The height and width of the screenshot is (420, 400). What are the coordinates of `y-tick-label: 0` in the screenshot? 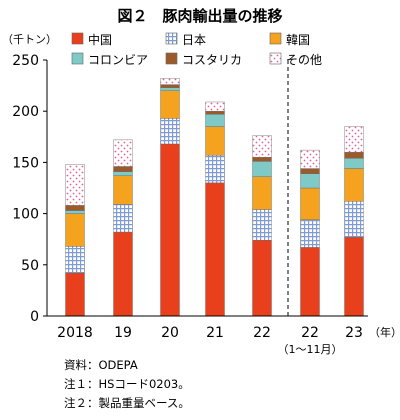 It's located at (34, 317).